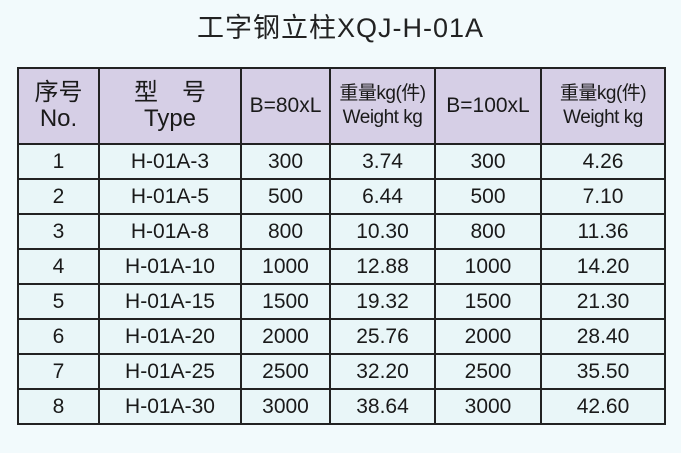 The image size is (681, 453). I want to click on cell-type: H-01A-15, so click(170, 301).